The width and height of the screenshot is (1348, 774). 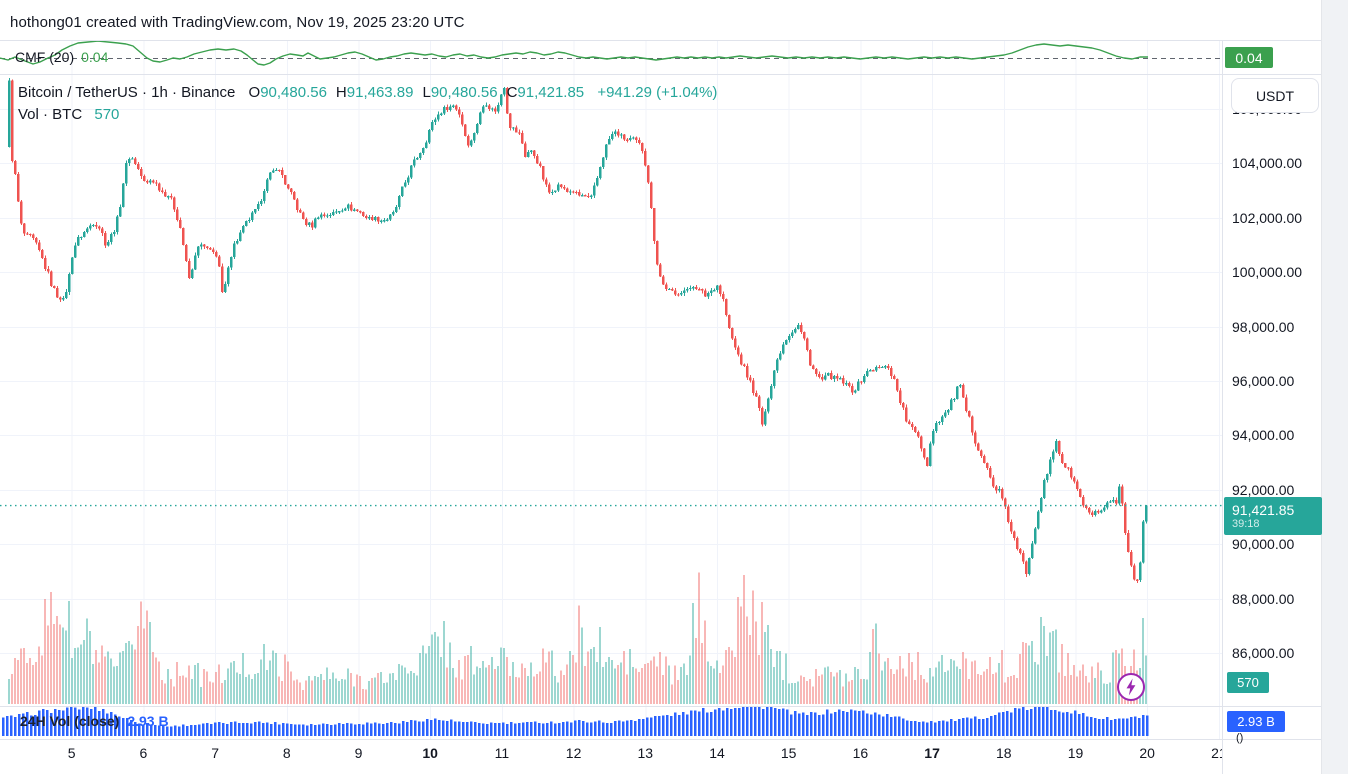 I want to click on last-price-badge: 91,421.85 39:18, so click(x=1273, y=516).